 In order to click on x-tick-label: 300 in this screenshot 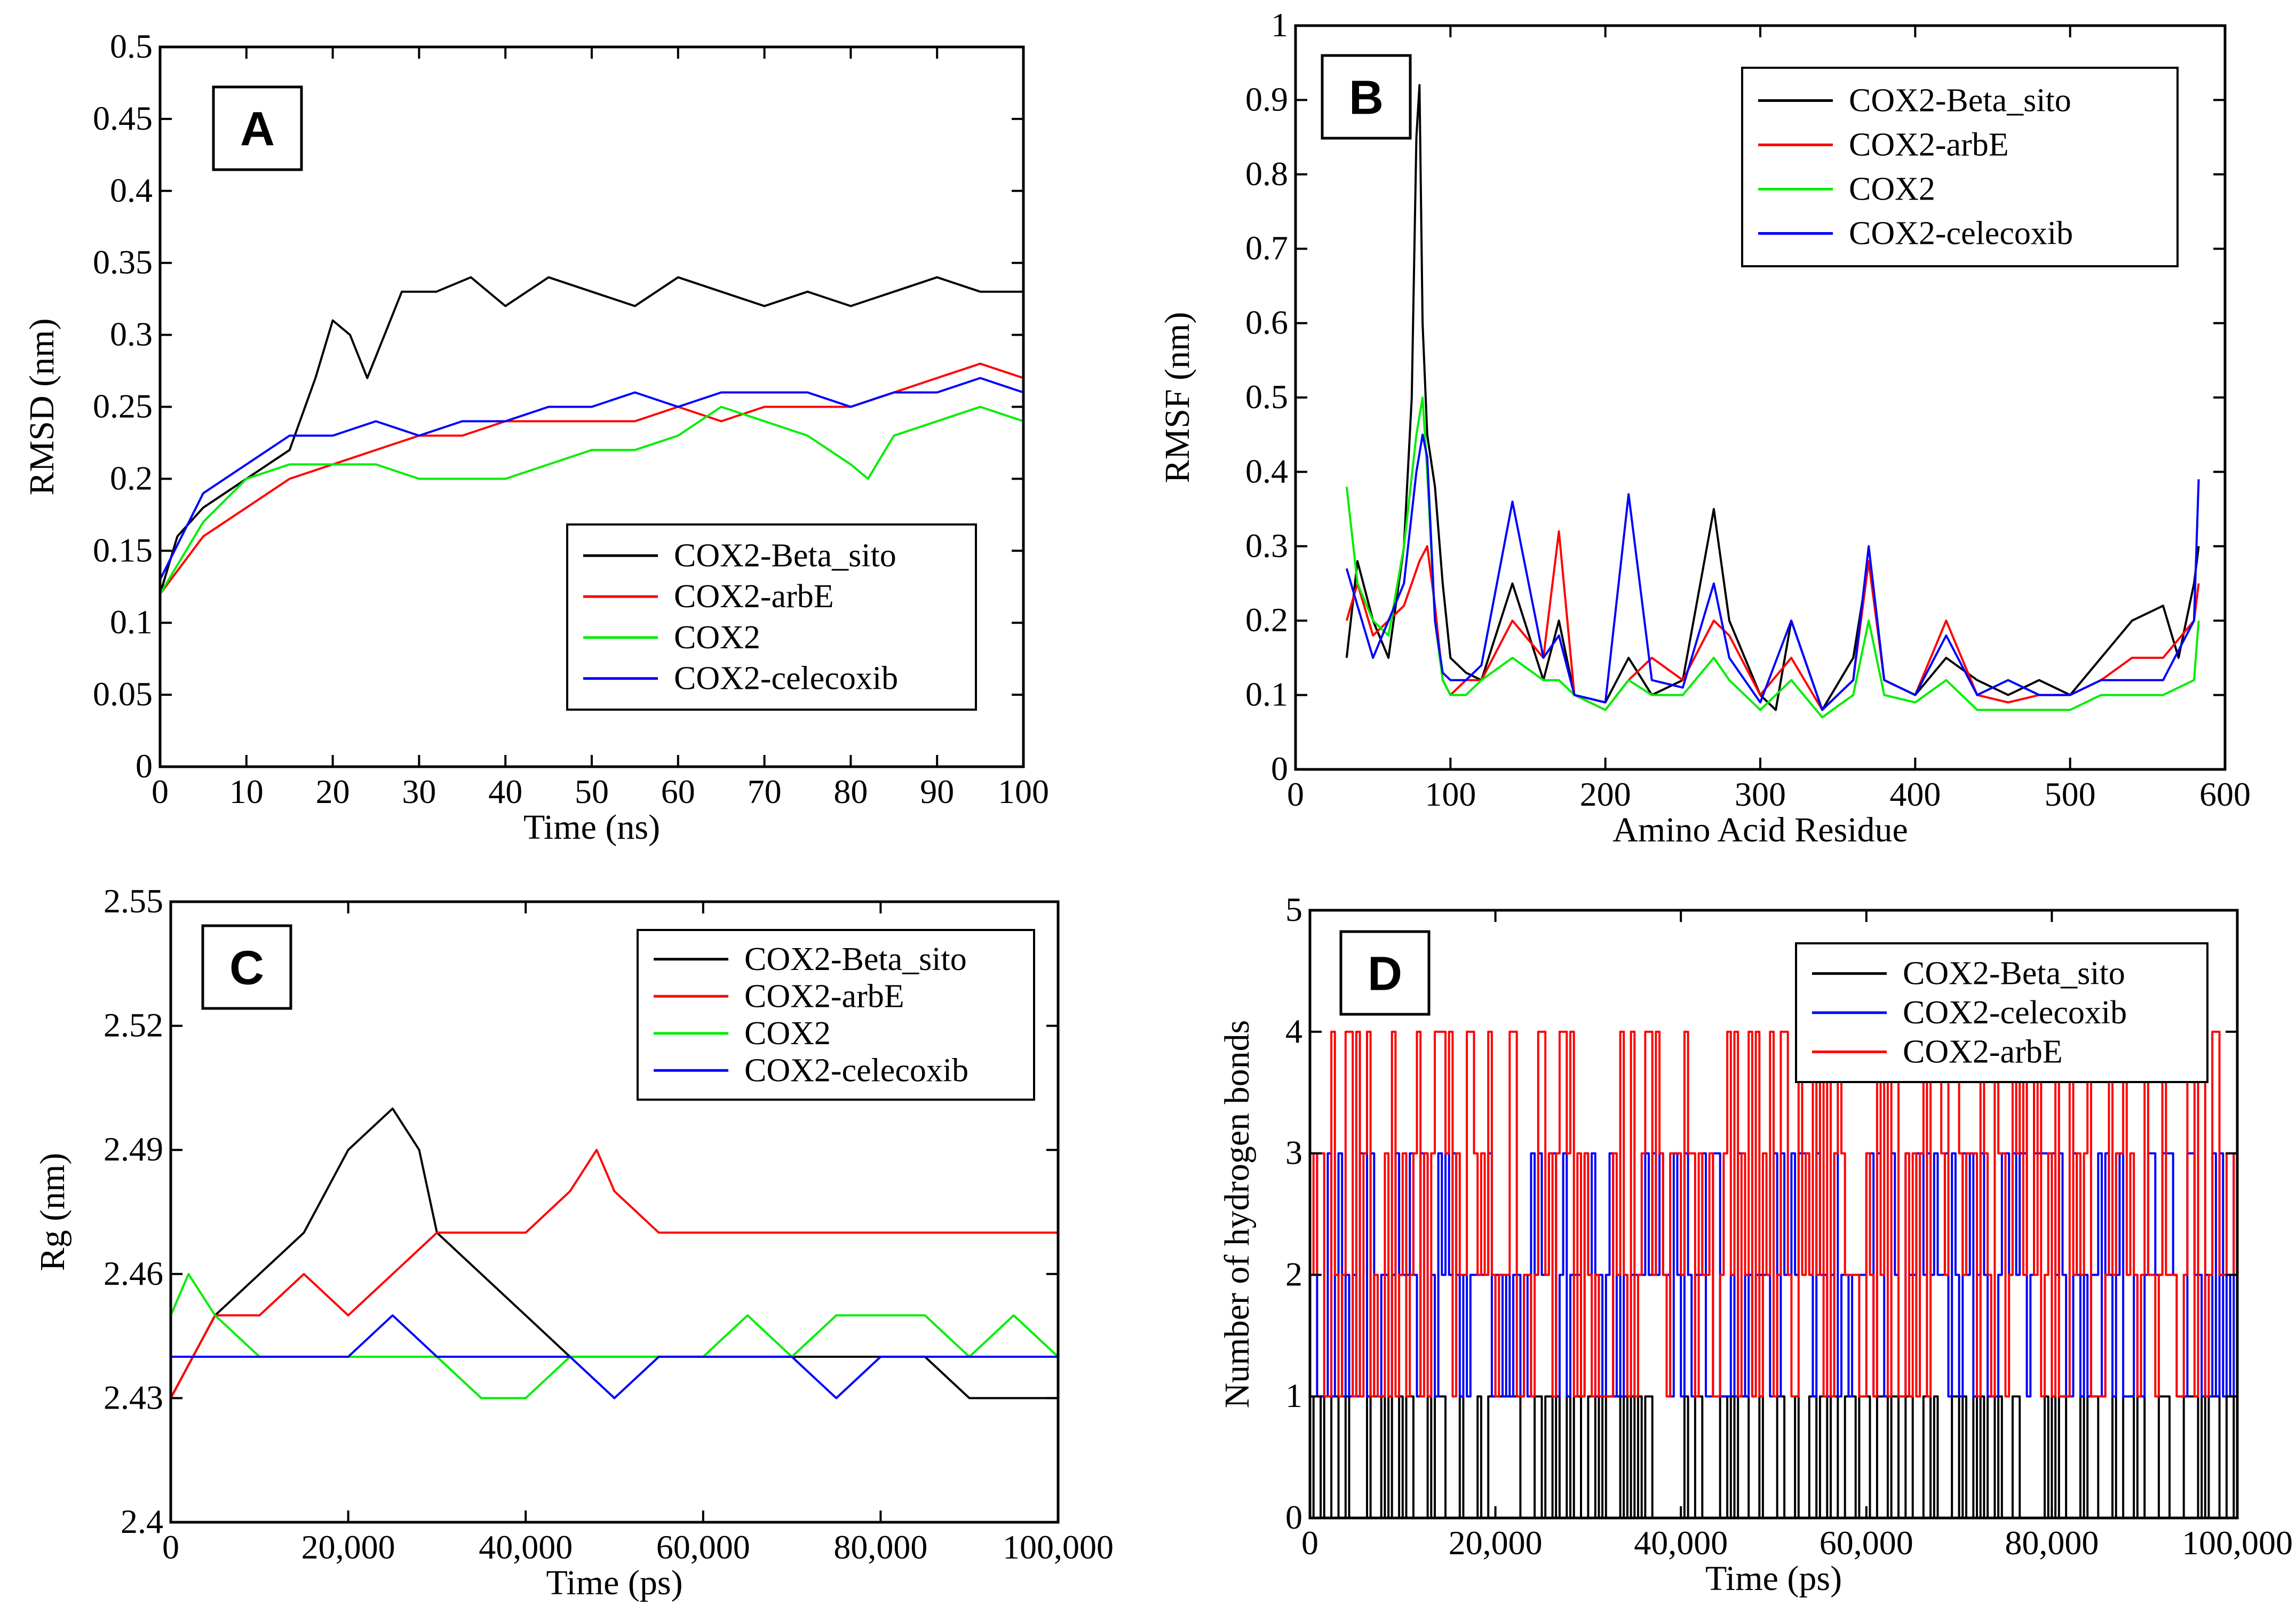, I will do `click(1760, 794)`.